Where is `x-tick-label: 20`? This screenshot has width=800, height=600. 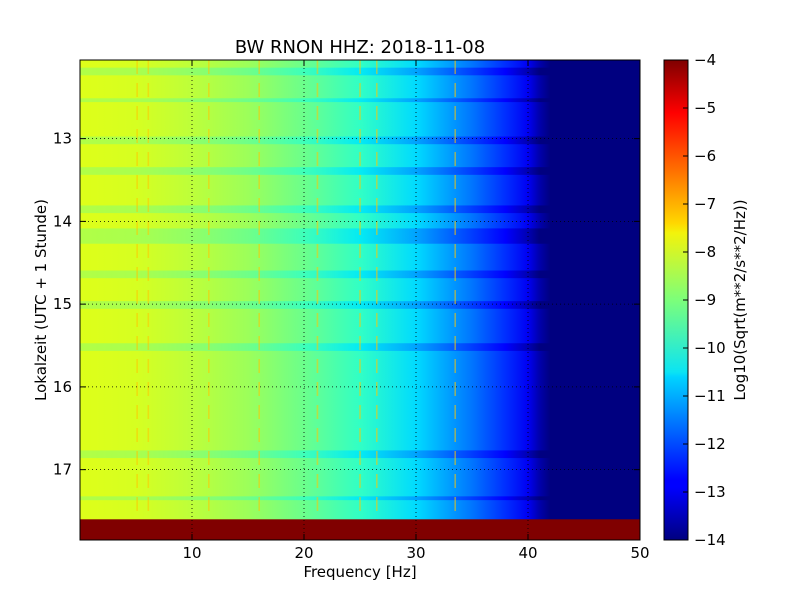
x-tick-label: 20 is located at coordinates (303, 553).